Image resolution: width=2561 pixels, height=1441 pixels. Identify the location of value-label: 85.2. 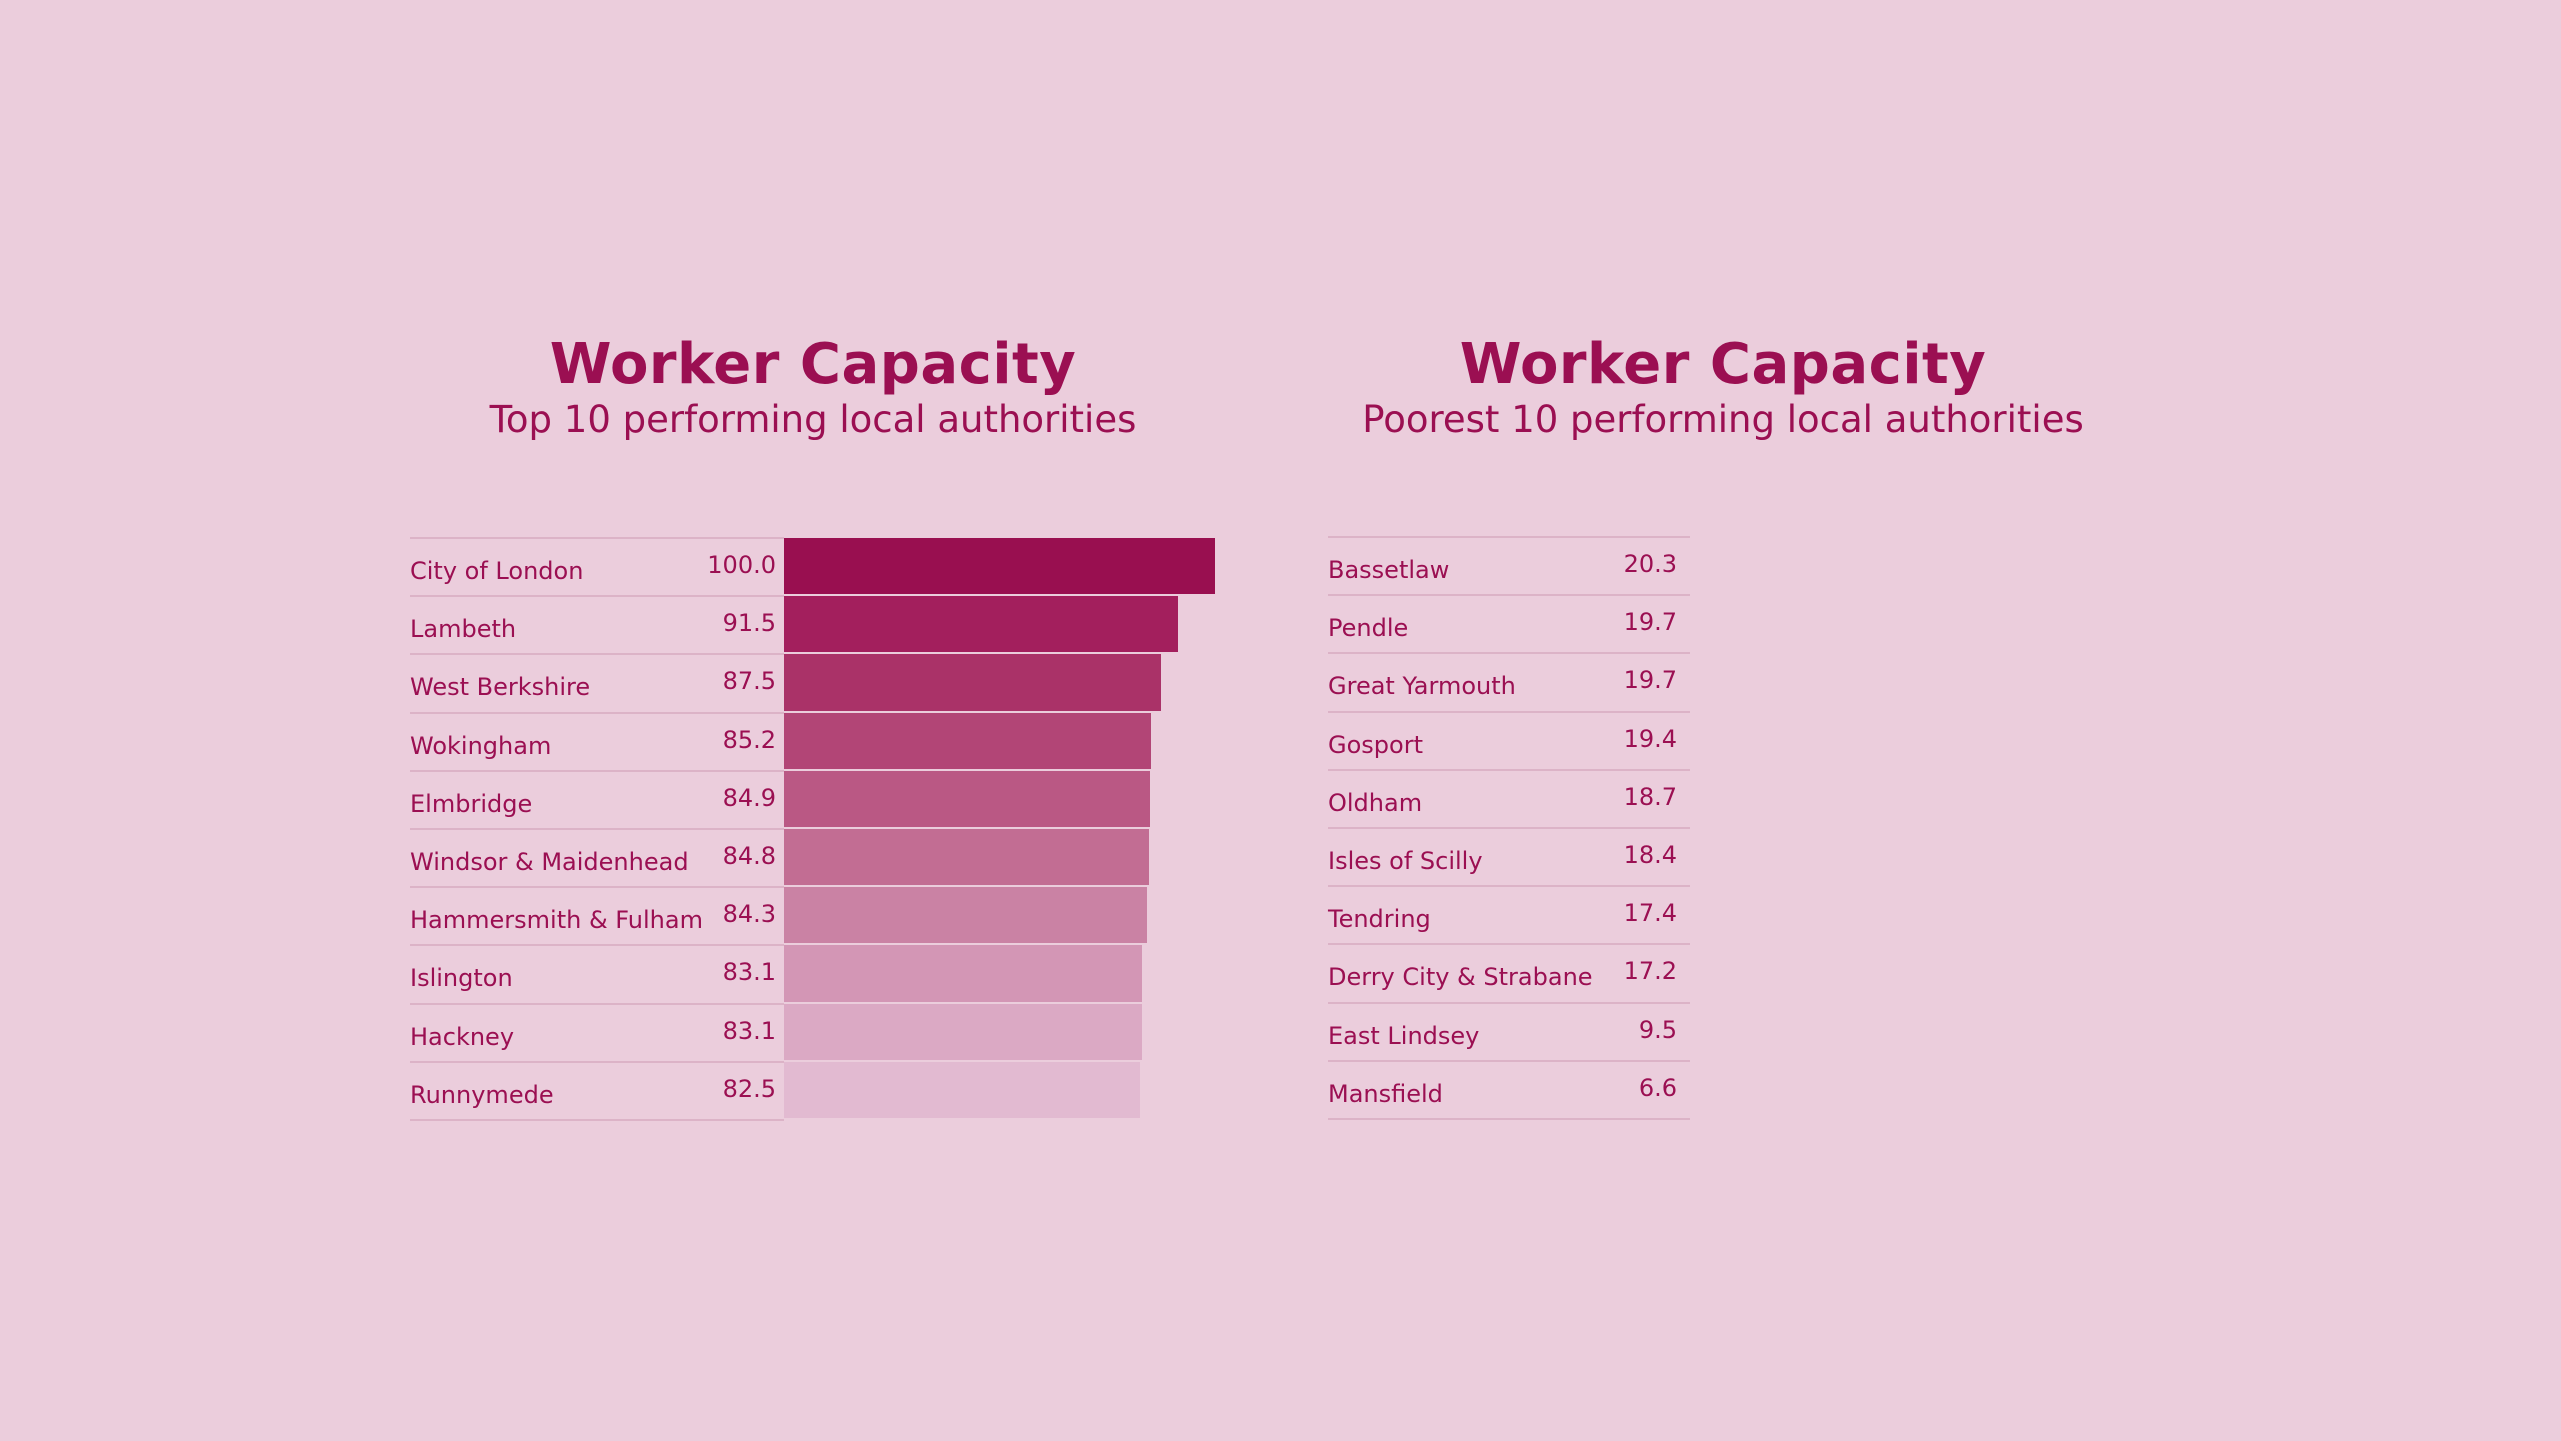
(749, 739).